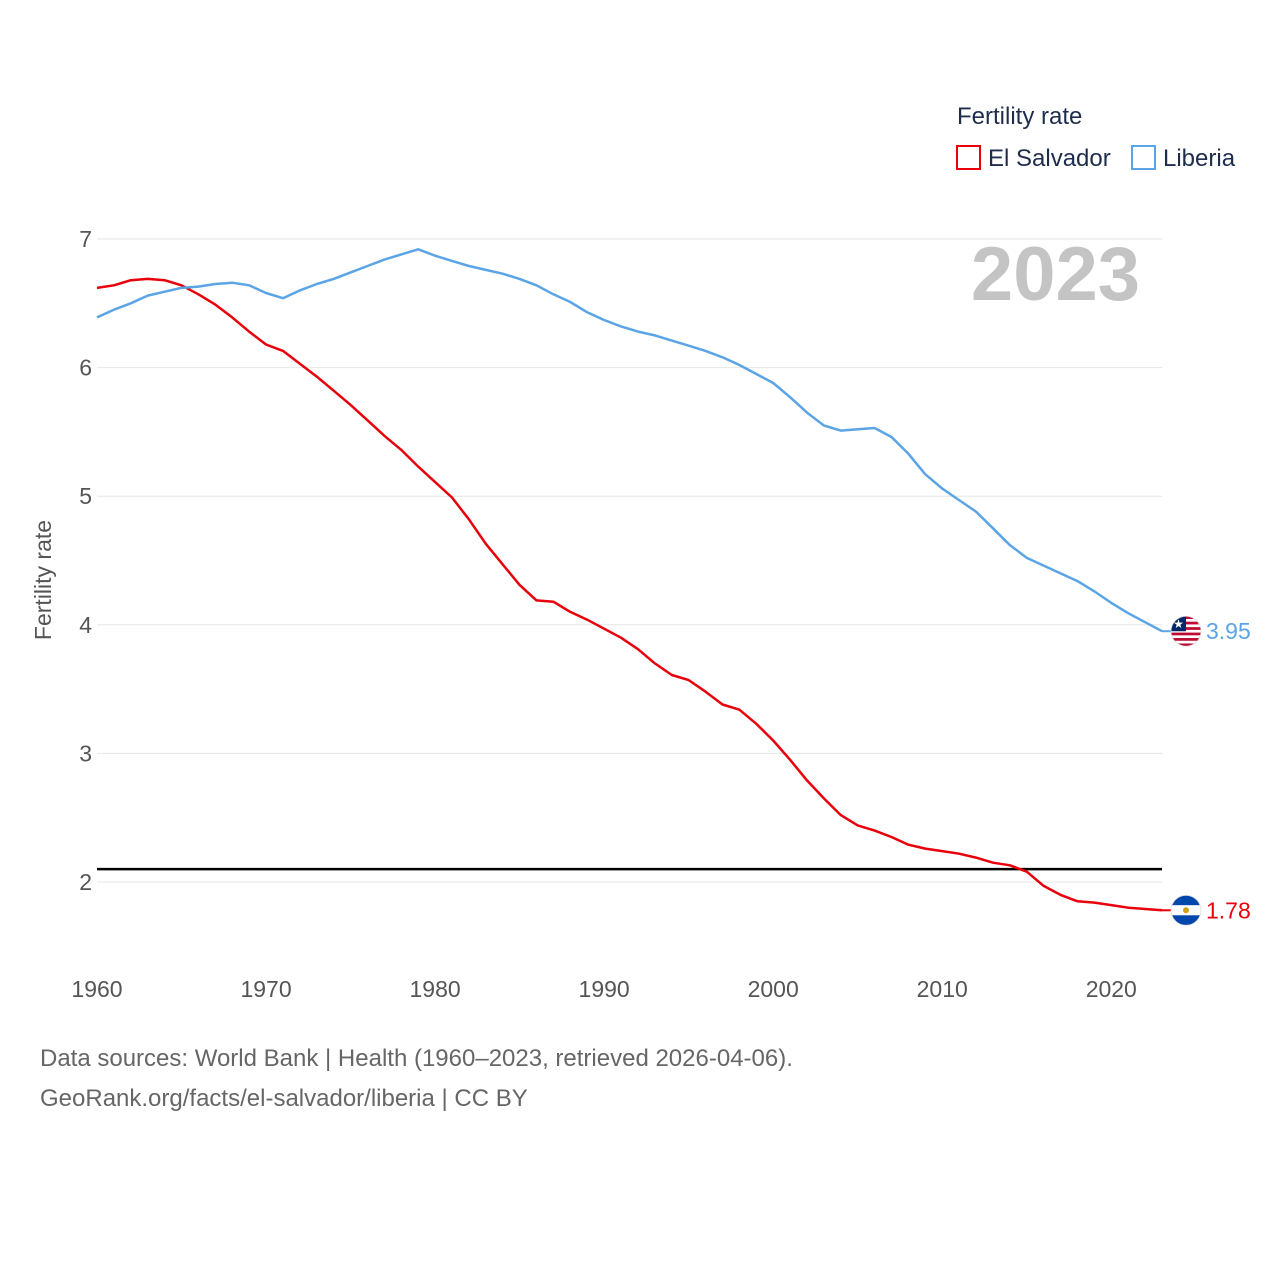  I want to click on legend-swatch-el-salvador, so click(968, 157).